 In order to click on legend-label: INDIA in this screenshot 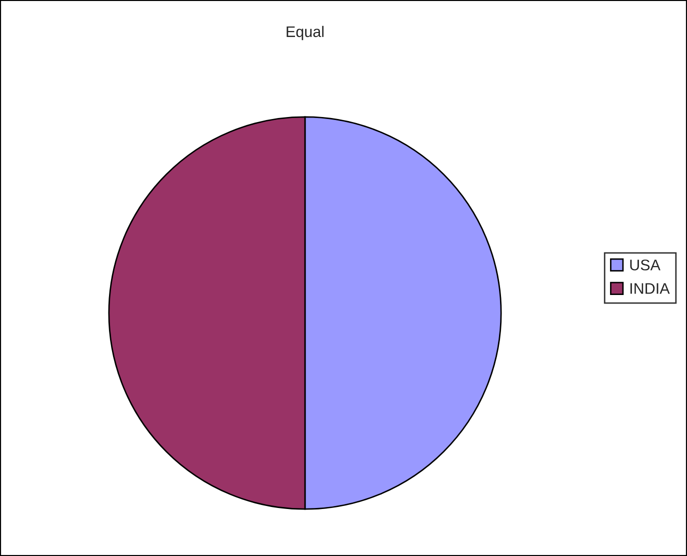, I will do `click(650, 288)`.